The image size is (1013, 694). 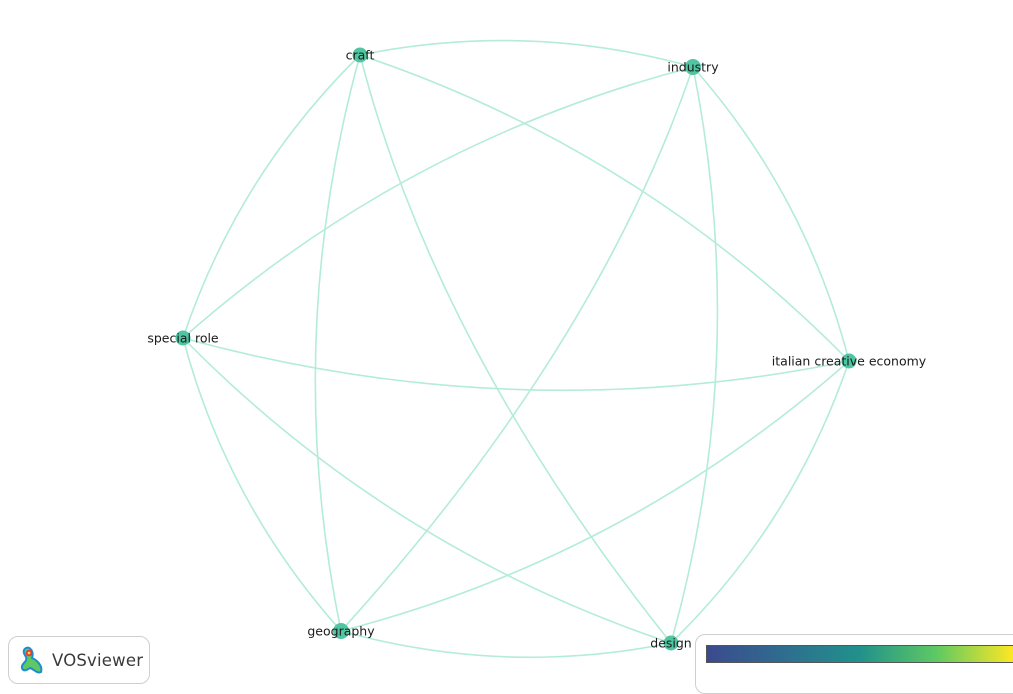 I want to click on node-italian_creative_economy, so click(x=849, y=361).